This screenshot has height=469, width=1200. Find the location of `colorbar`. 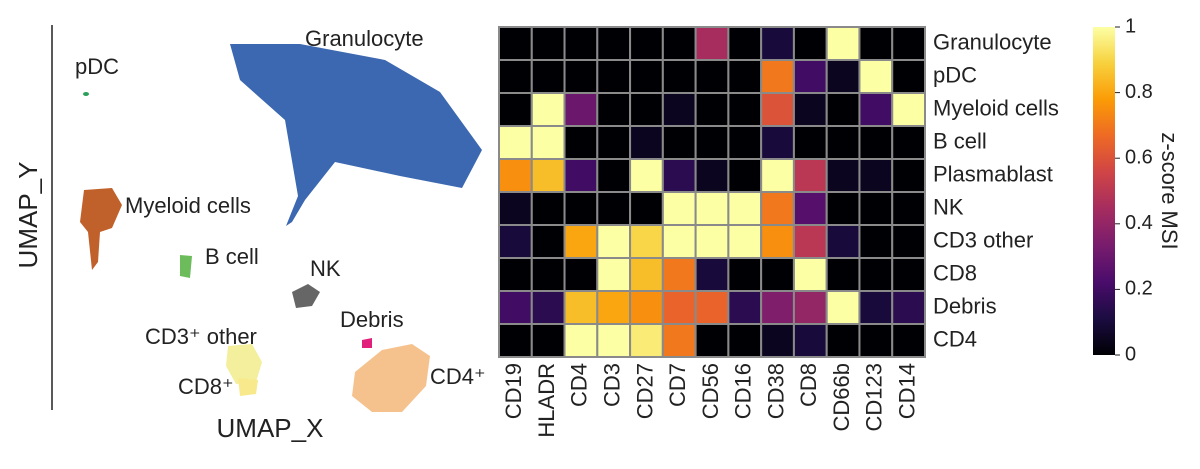

colorbar is located at coordinates (1104, 191).